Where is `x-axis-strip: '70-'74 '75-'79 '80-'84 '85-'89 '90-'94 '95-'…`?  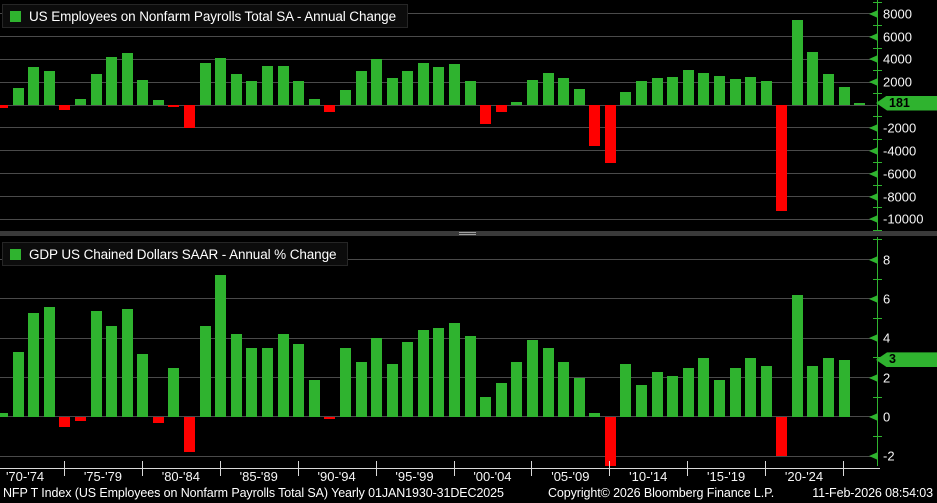
x-axis-strip: '70-'74 '75-'79 '80-'84 '85-'89 '90-'94 '95-'… is located at coordinates (468, 472).